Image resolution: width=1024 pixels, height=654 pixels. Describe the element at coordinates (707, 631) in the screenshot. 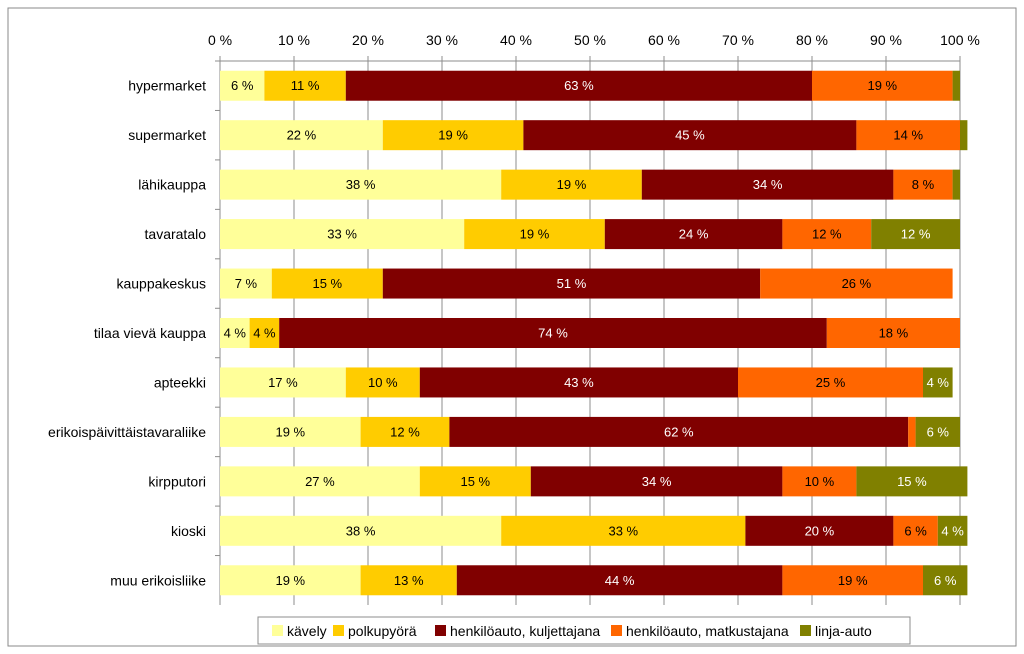

I see `legend-label: henkilöauto, matkustajana` at that location.